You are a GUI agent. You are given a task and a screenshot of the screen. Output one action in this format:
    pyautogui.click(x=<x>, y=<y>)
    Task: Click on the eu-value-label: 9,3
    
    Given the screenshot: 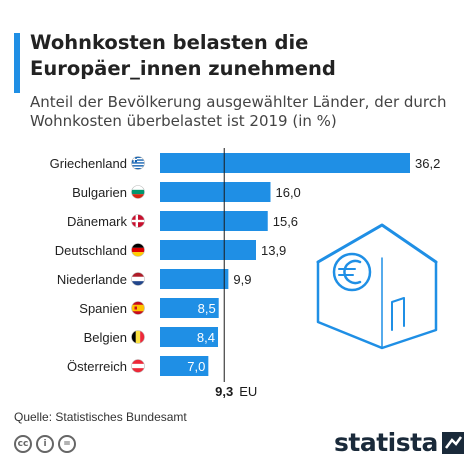 What is the action you would take?
    pyautogui.click(x=224, y=391)
    